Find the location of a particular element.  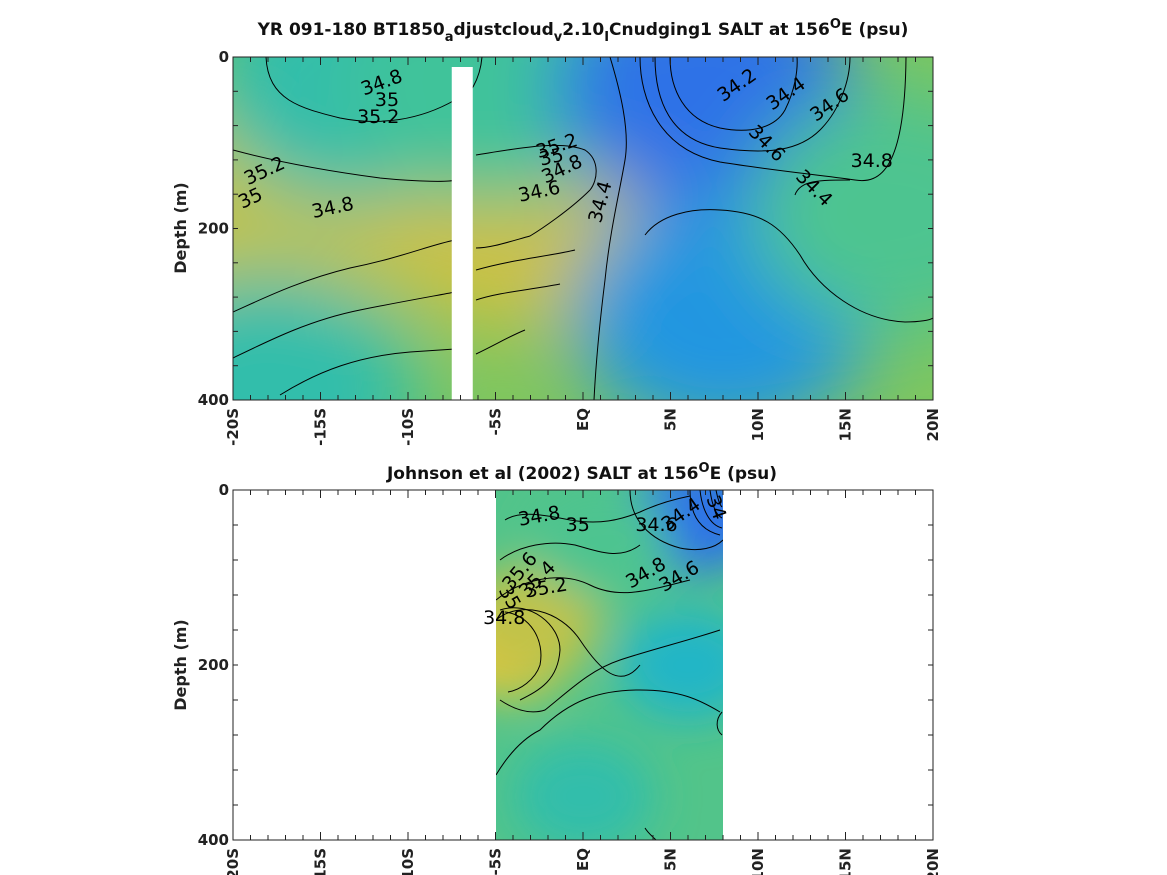

bottom-chart-title: Johnson et al (2002) SALT at 156OE (psu) is located at coordinates (581, 472).